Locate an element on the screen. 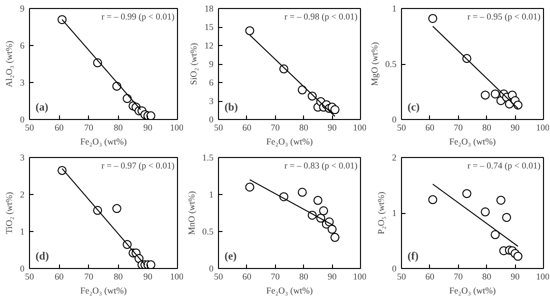 The width and height of the screenshot is (550, 298). annotation: r = – 0.83 (p < 0.01) is located at coordinates (321, 165).